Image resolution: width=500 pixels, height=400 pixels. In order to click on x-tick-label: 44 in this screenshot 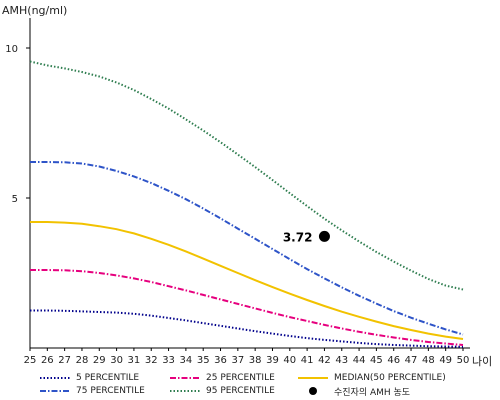, I will do `click(359, 360)`.